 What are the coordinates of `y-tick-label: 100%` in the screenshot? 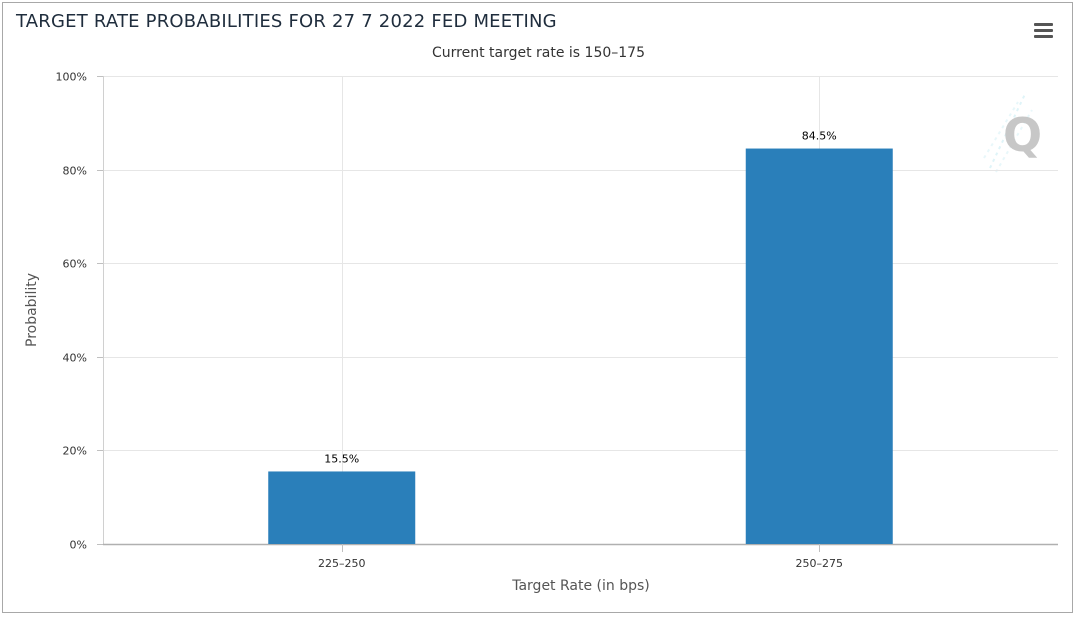 It's located at (71, 77).